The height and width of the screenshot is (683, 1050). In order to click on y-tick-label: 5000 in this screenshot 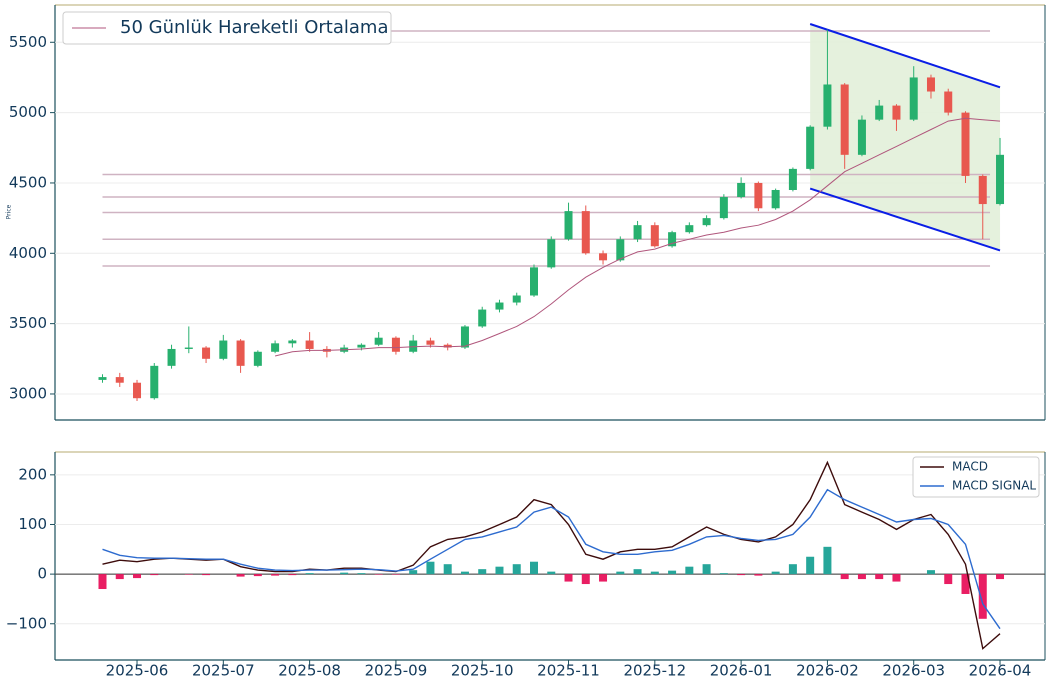, I will do `click(28, 112)`.